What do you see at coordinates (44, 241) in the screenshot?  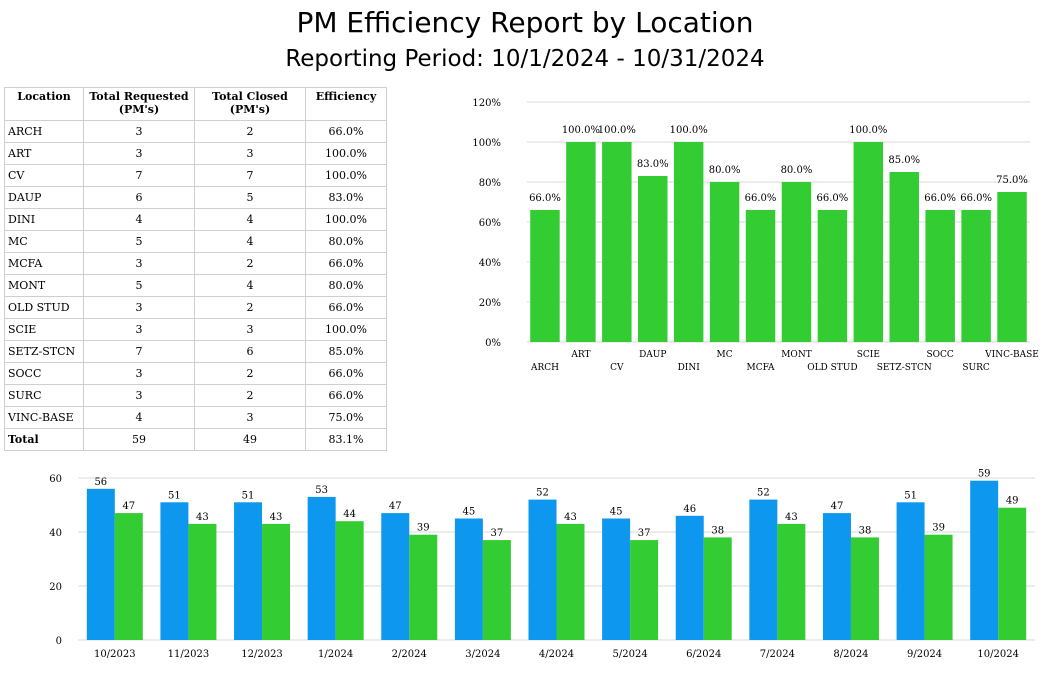 I see `cell-location: MC` at bounding box center [44, 241].